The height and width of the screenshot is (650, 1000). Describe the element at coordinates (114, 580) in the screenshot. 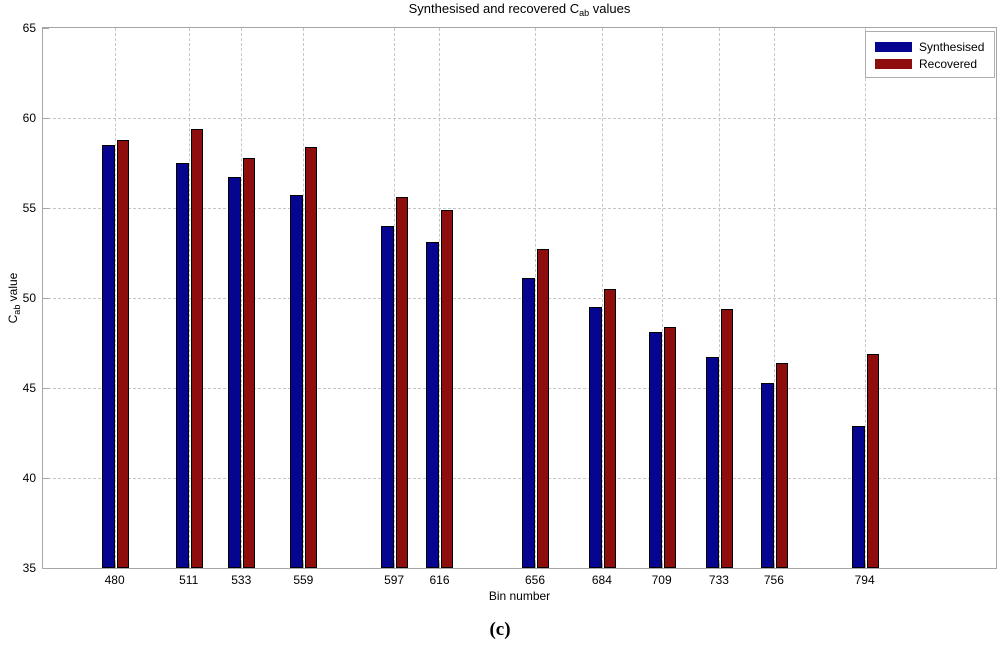

I see `x-tick-label: 480` at that location.